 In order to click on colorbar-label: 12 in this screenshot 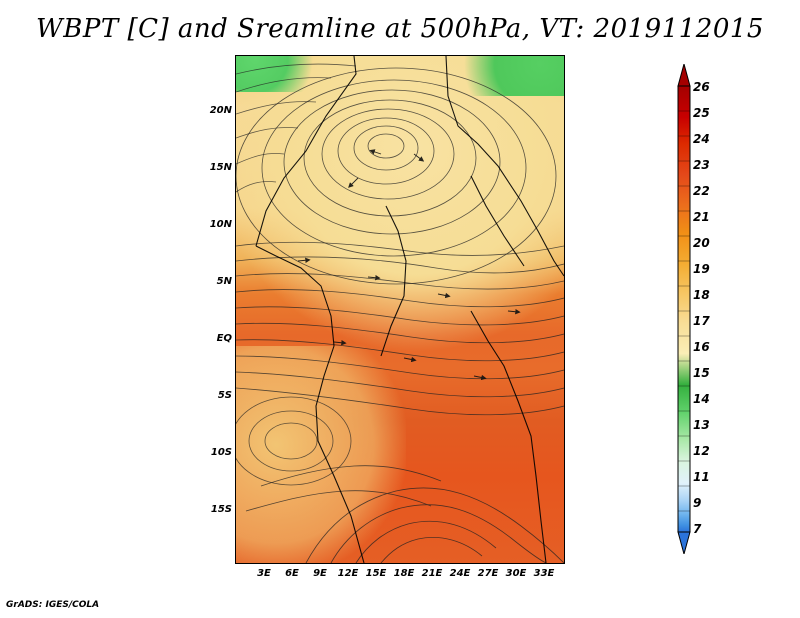, I will do `click(701, 451)`.